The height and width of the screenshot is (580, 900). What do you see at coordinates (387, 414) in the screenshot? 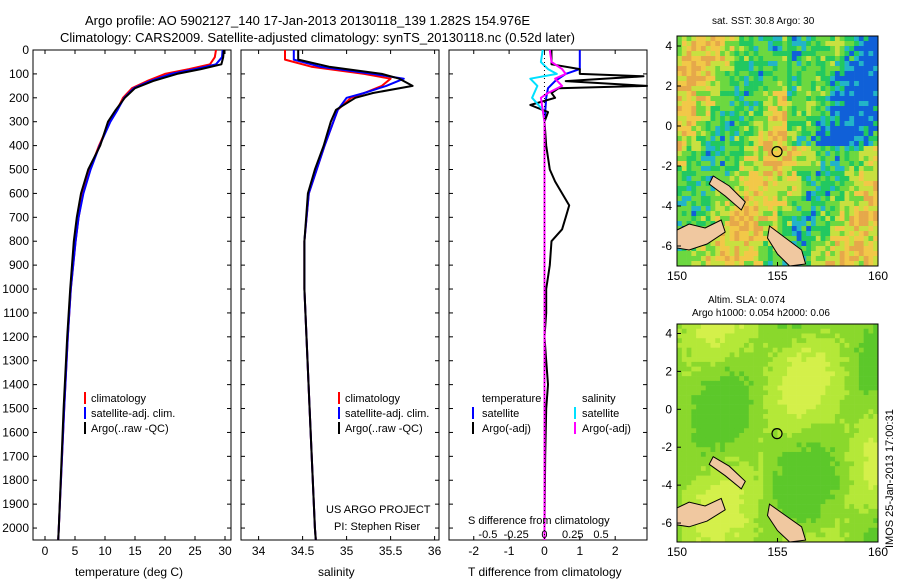
I see `legend-satellite-label: satellite-adj. clim.` at bounding box center [387, 414].